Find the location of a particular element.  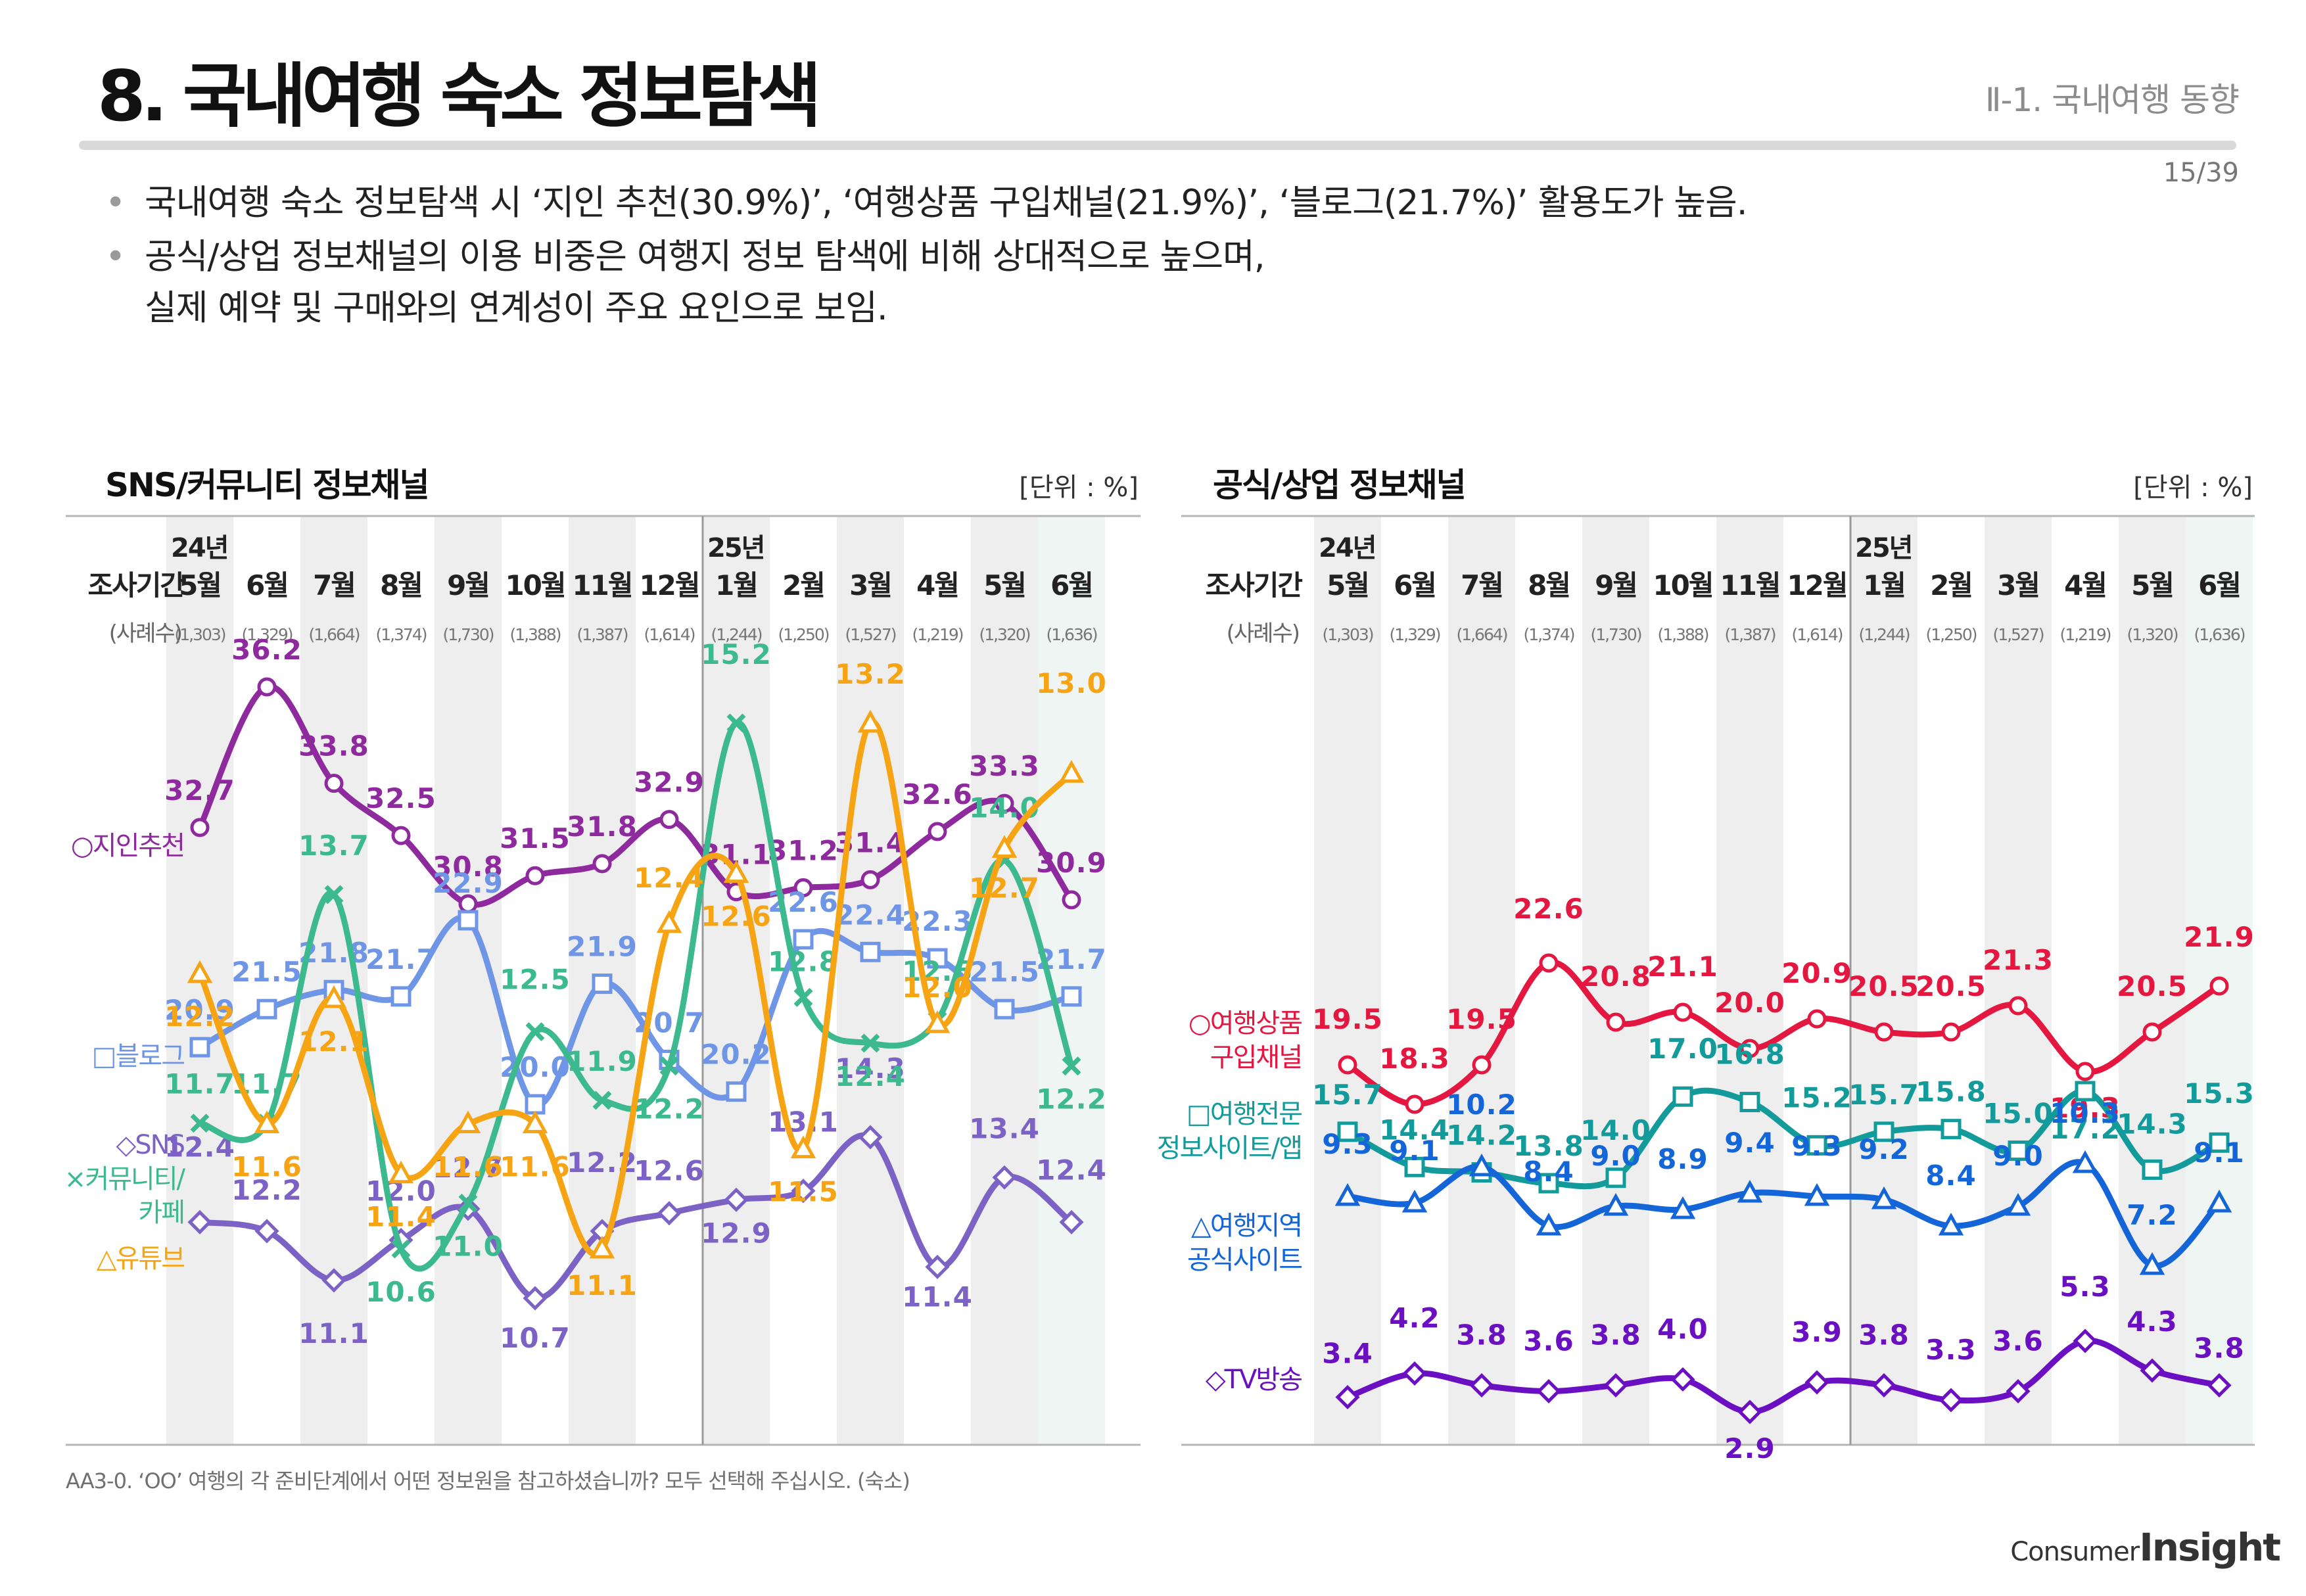

chart-title: 공식/상업 정보채널 is located at coordinates (1339, 485).